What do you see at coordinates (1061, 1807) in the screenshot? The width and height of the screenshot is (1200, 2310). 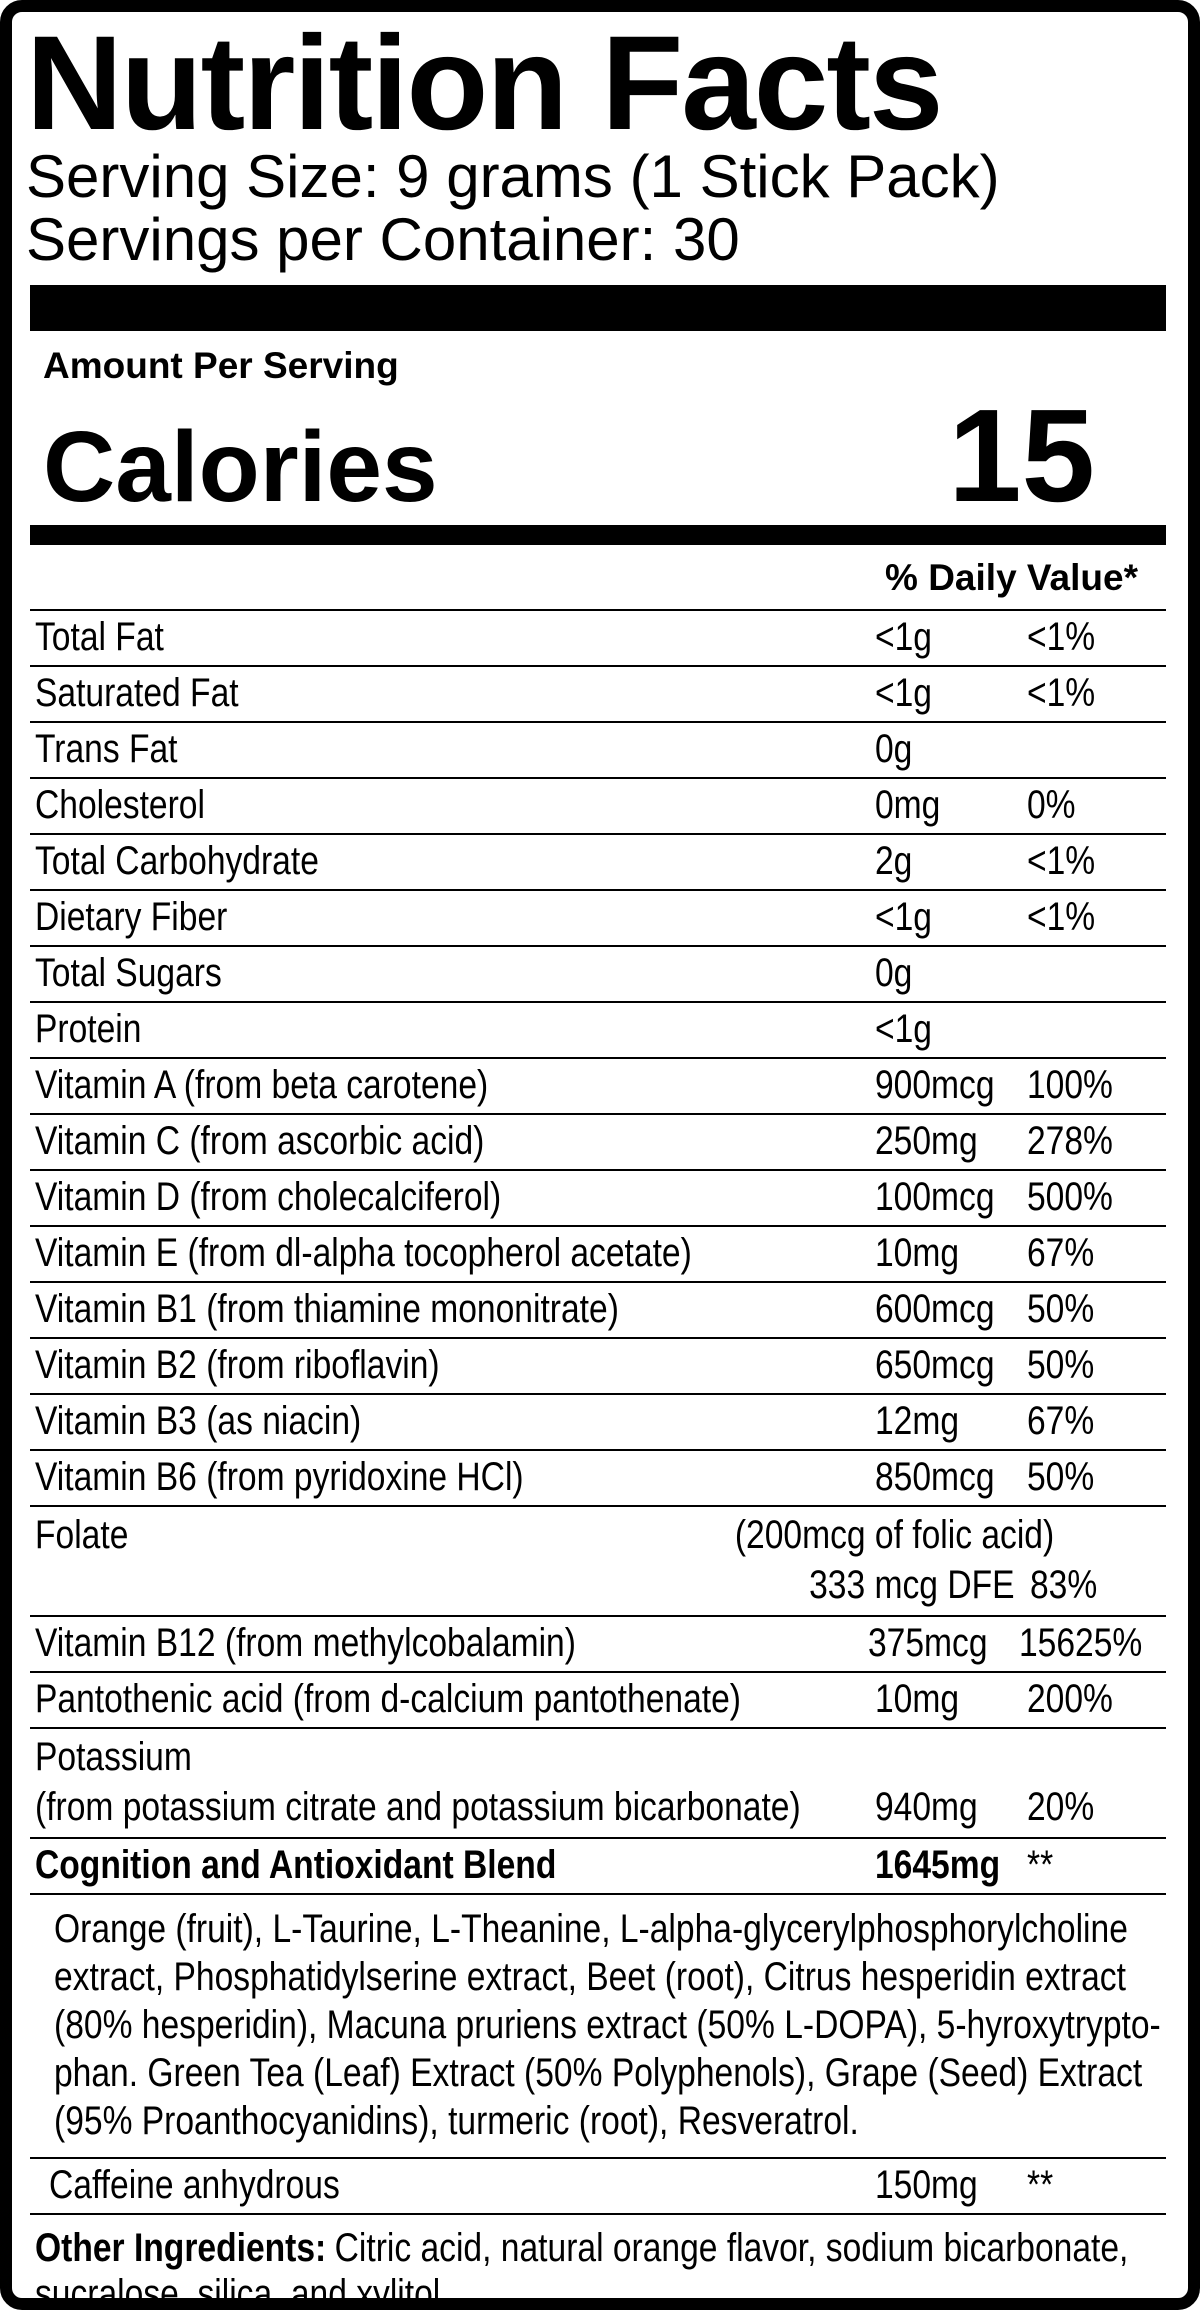 I see `nutrient-dv: 20%` at bounding box center [1061, 1807].